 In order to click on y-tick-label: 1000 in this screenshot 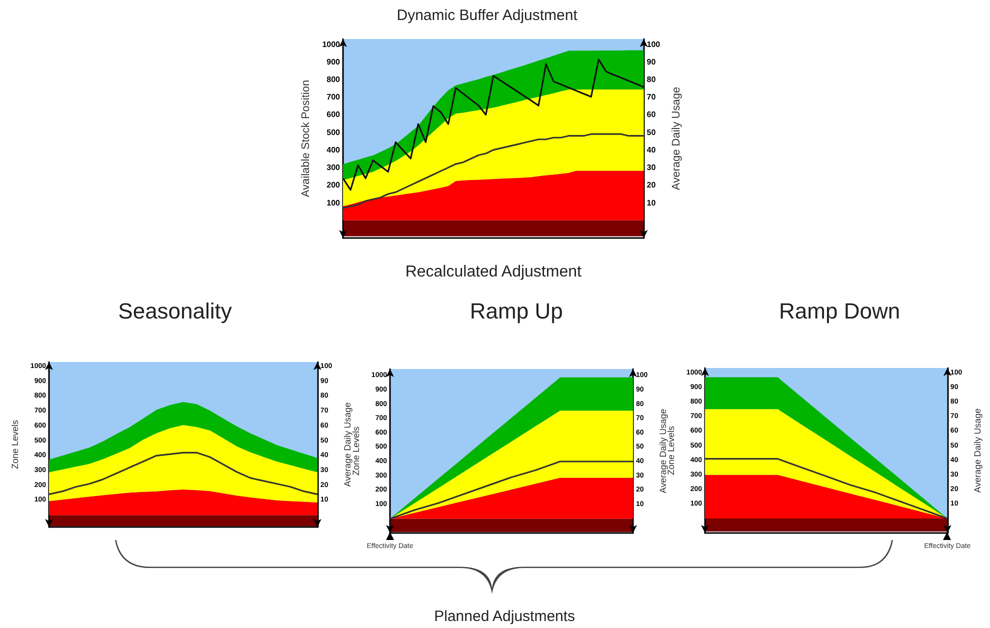, I will do `click(331, 44)`.